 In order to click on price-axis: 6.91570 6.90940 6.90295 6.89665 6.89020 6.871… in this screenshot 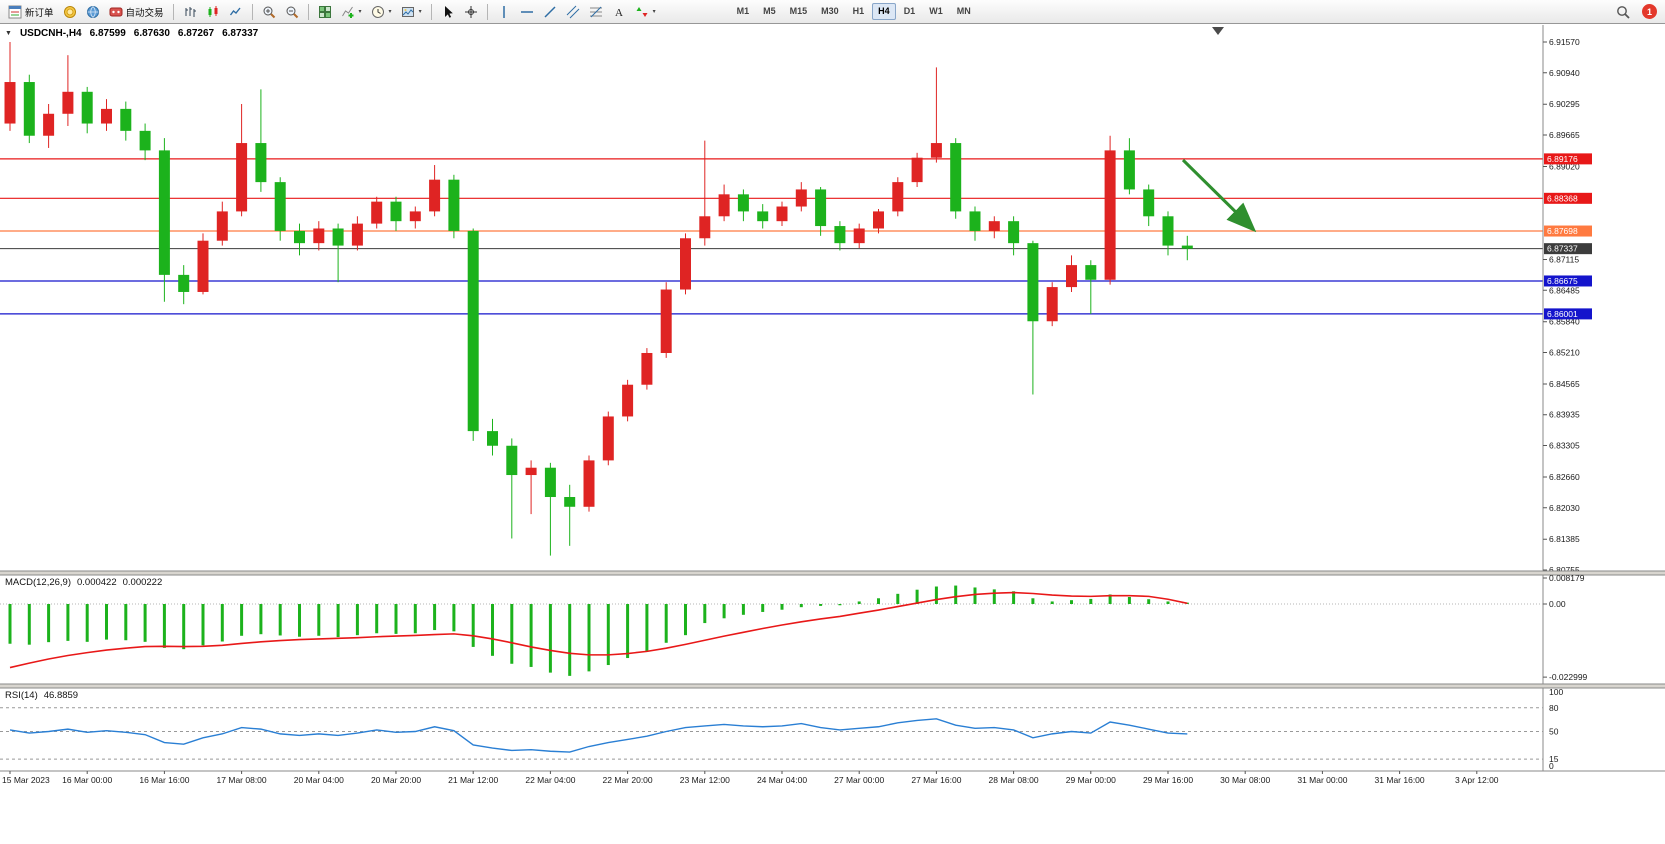, I will do `click(1567, 398)`.